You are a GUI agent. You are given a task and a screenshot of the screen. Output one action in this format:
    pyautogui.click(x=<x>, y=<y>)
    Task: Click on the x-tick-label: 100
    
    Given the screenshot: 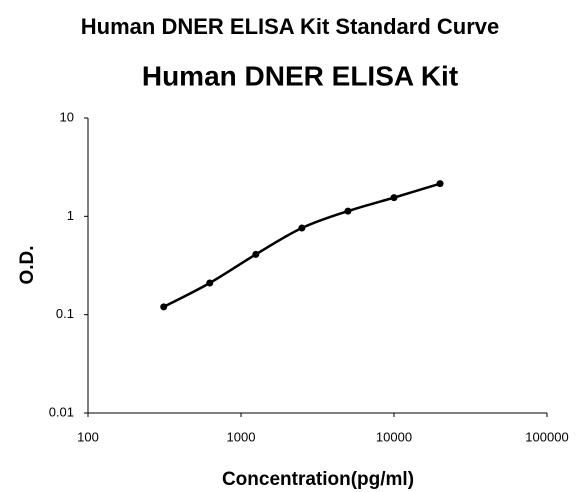 What is the action you would take?
    pyautogui.click(x=88, y=436)
    